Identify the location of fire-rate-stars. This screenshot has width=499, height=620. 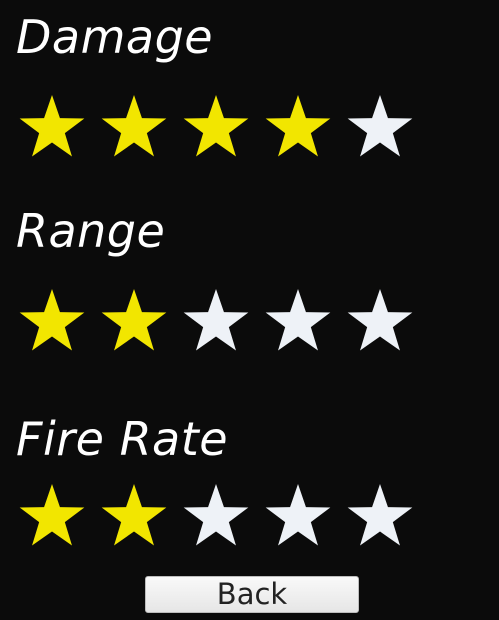
(222, 517).